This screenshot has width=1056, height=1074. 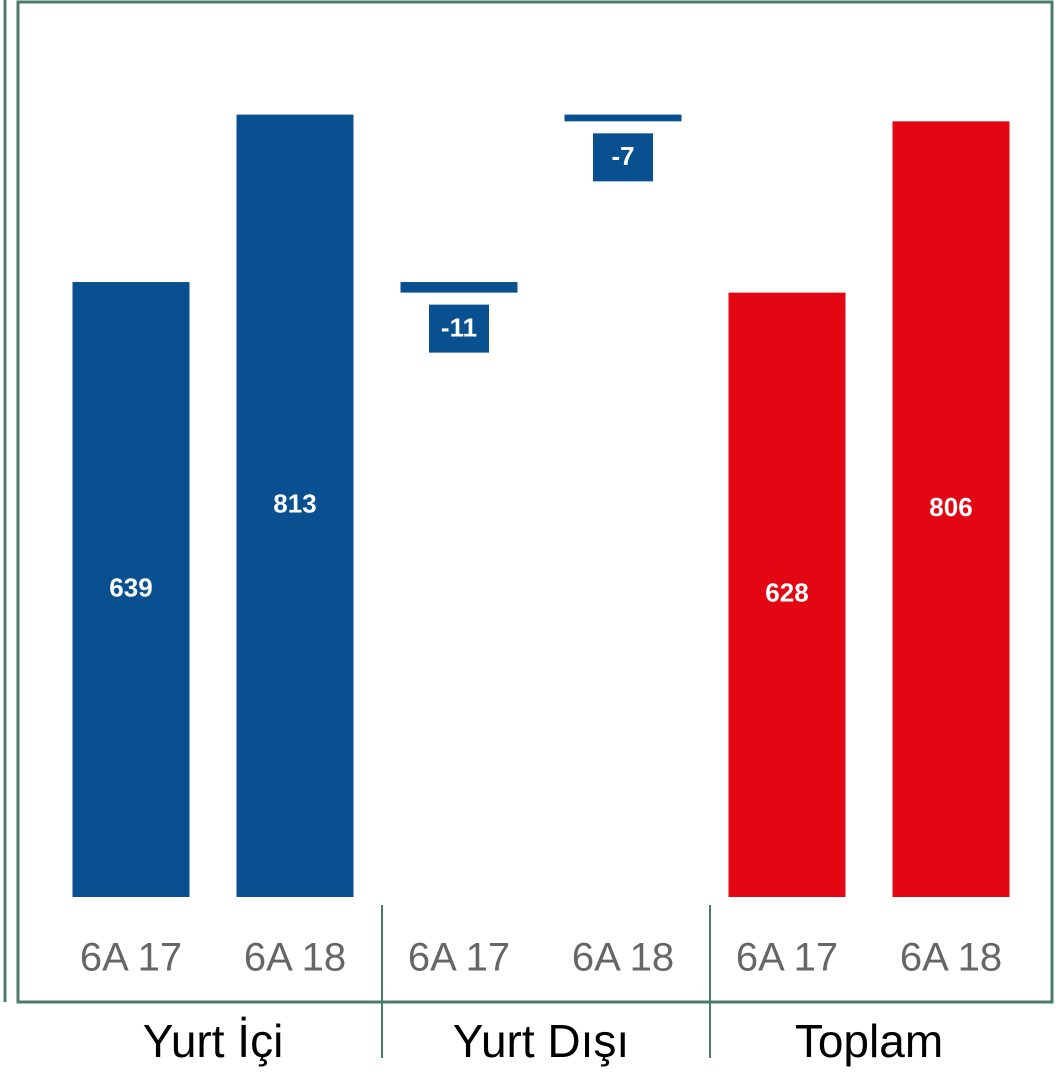 I want to click on value-label: 813, so click(x=294, y=504).